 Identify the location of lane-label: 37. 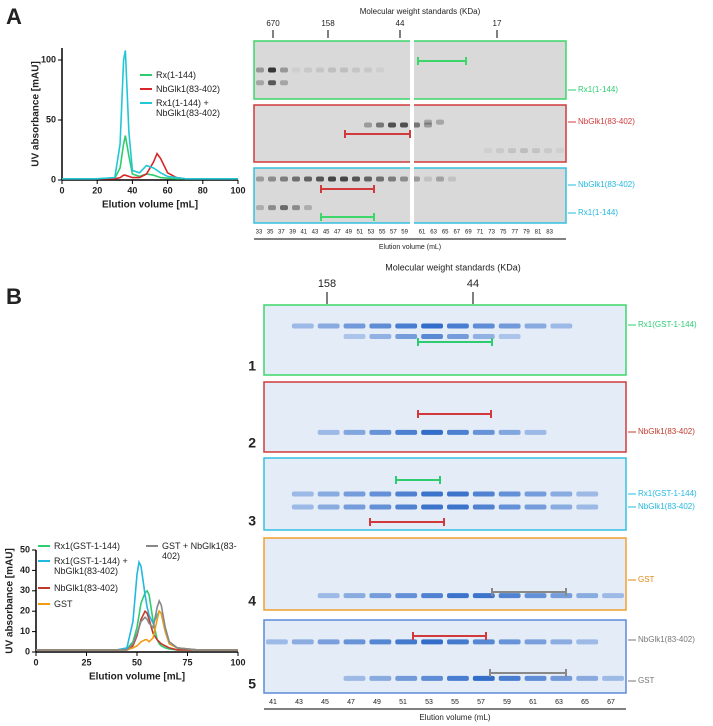
(281, 233).